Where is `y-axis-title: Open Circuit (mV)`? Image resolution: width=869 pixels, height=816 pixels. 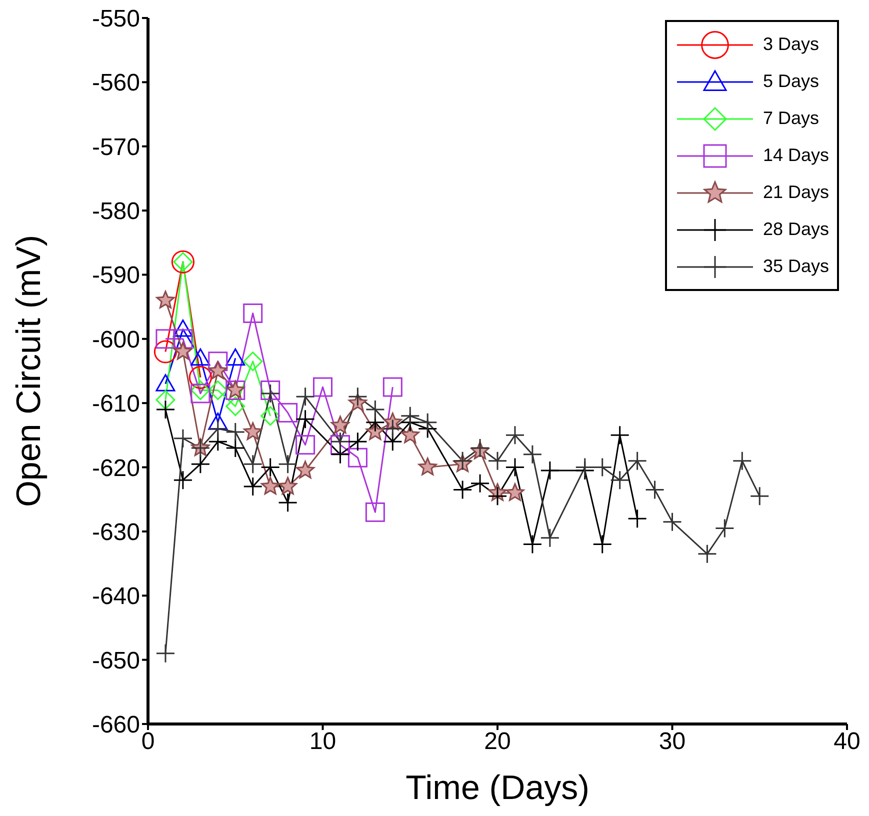
y-axis-title: Open Circuit (mV) is located at coordinates (29, 371).